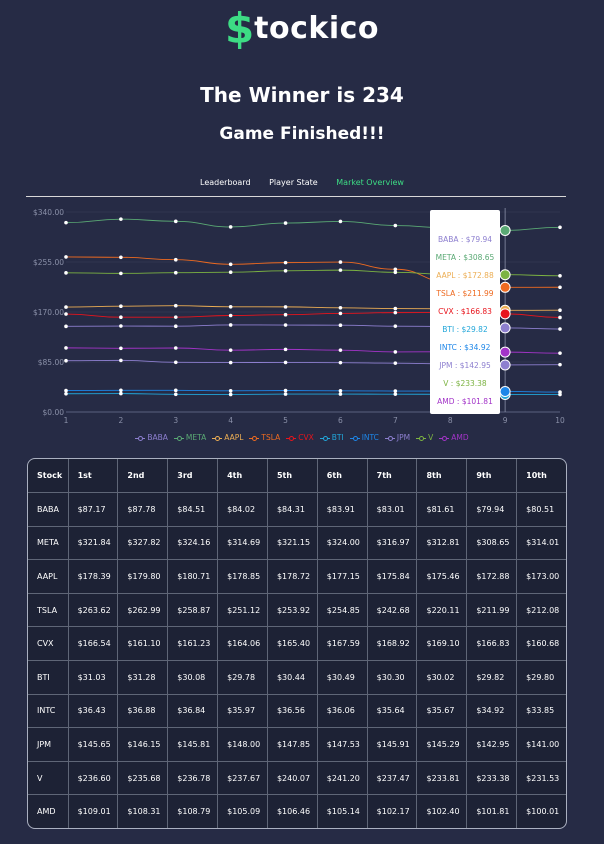  What do you see at coordinates (505, 420) in the screenshot?
I see `x-tick-label: 9` at bounding box center [505, 420].